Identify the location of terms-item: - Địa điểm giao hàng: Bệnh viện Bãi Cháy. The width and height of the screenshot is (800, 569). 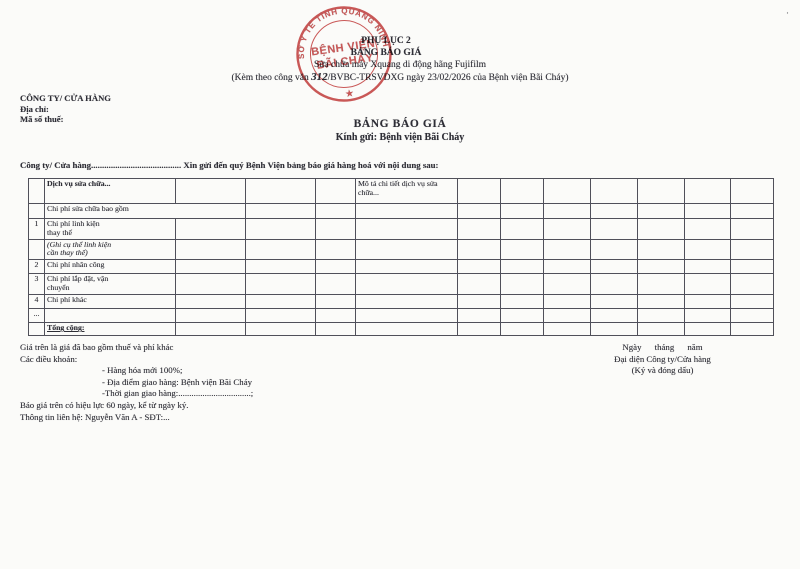
(177, 381).